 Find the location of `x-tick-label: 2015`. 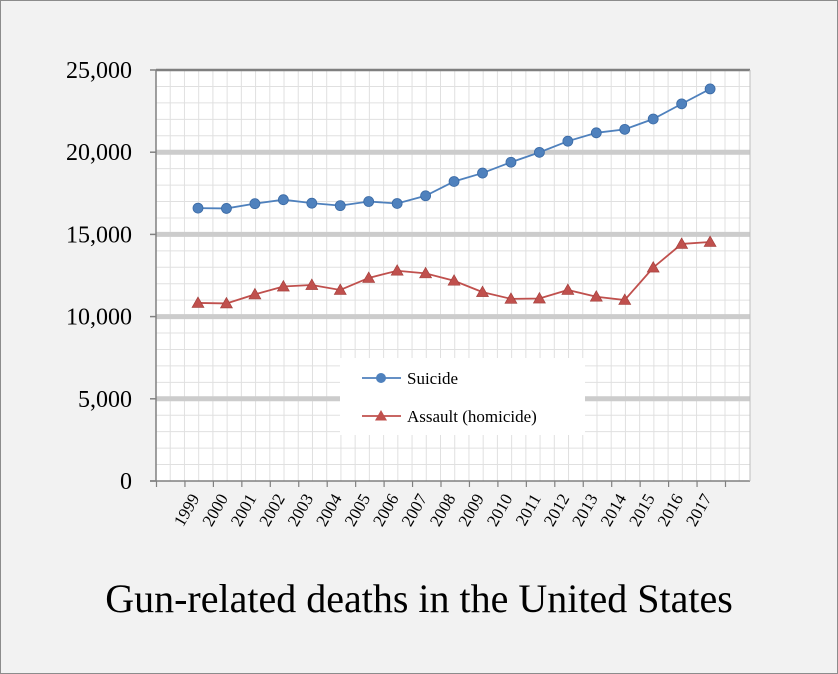

x-tick-label: 2015 is located at coordinates (641, 510).